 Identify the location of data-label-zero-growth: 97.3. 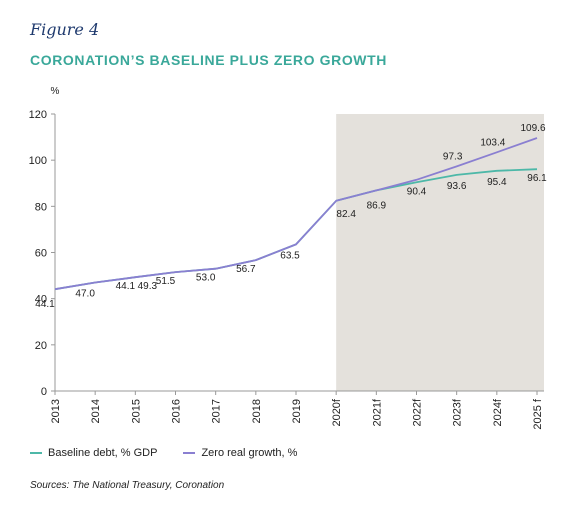
(453, 156).